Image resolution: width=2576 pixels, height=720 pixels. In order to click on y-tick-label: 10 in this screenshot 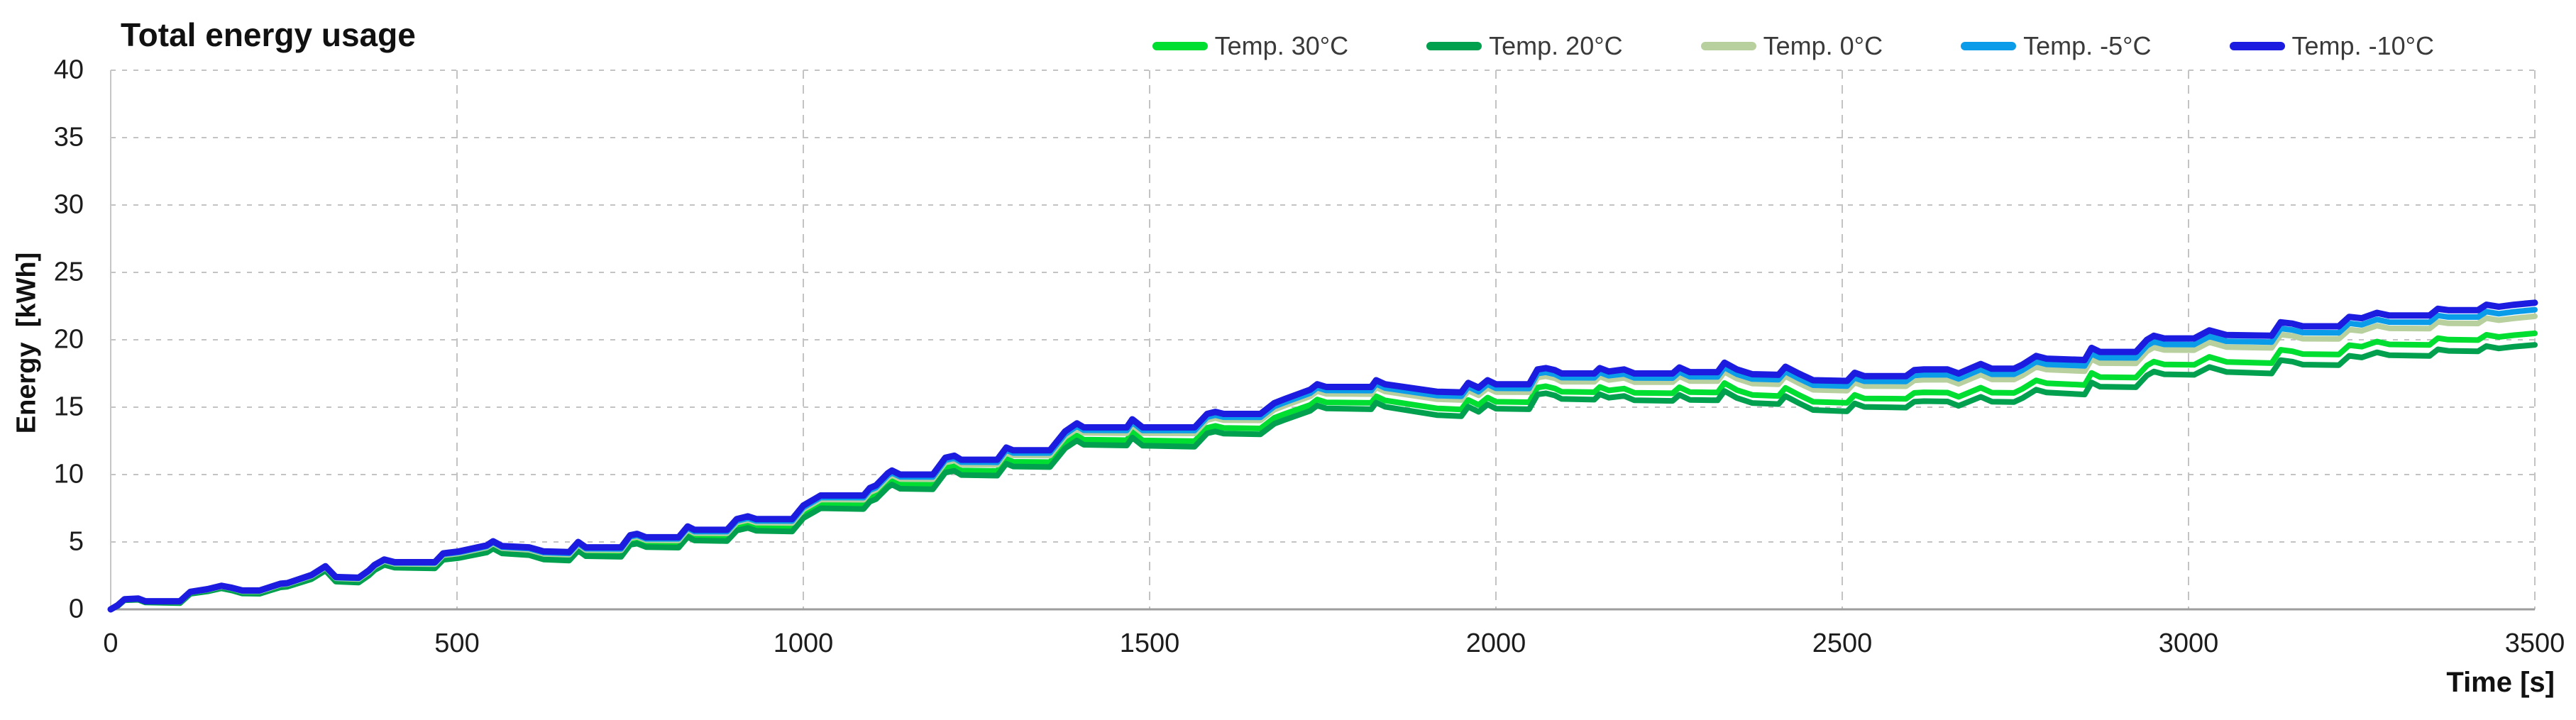, I will do `click(68, 474)`.